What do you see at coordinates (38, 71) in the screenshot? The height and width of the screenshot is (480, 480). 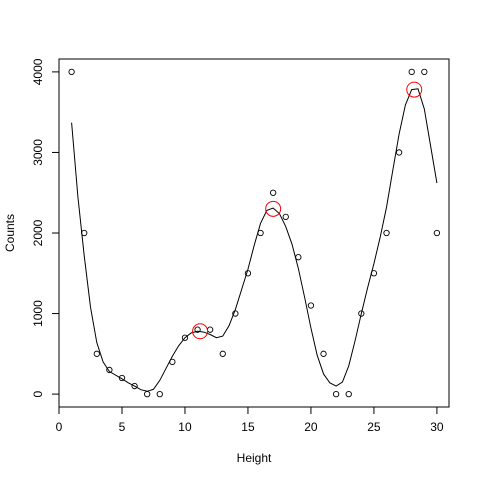 I see `y-tick-label: 4000` at bounding box center [38, 71].